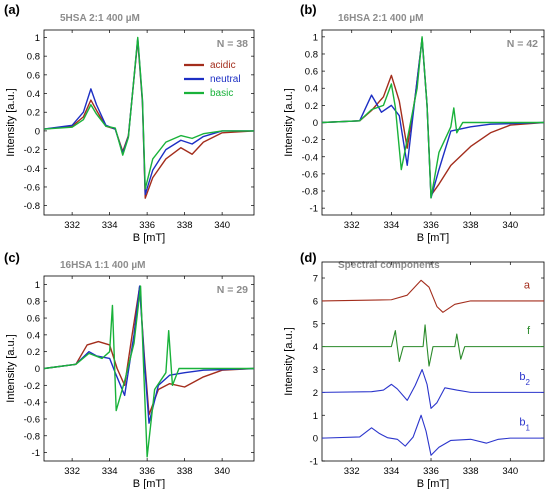  What do you see at coordinates (315, 370) in the screenshot?
I see `y-tick-label: 3` at bounding box center [315, 370].